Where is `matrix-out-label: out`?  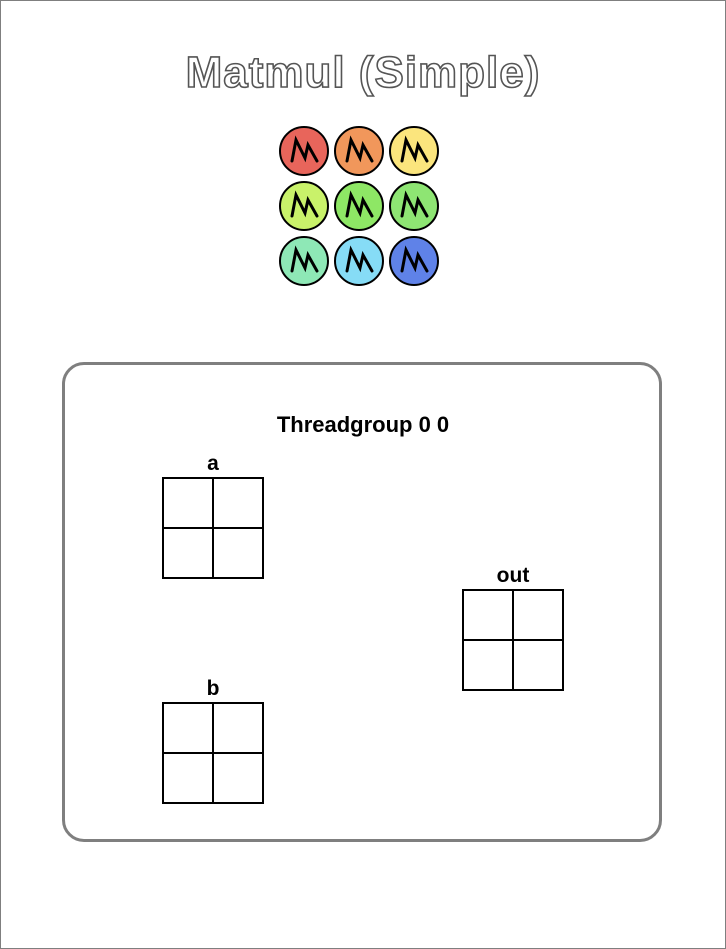
matrix-out-label: out is located at coordinates (513, 575).